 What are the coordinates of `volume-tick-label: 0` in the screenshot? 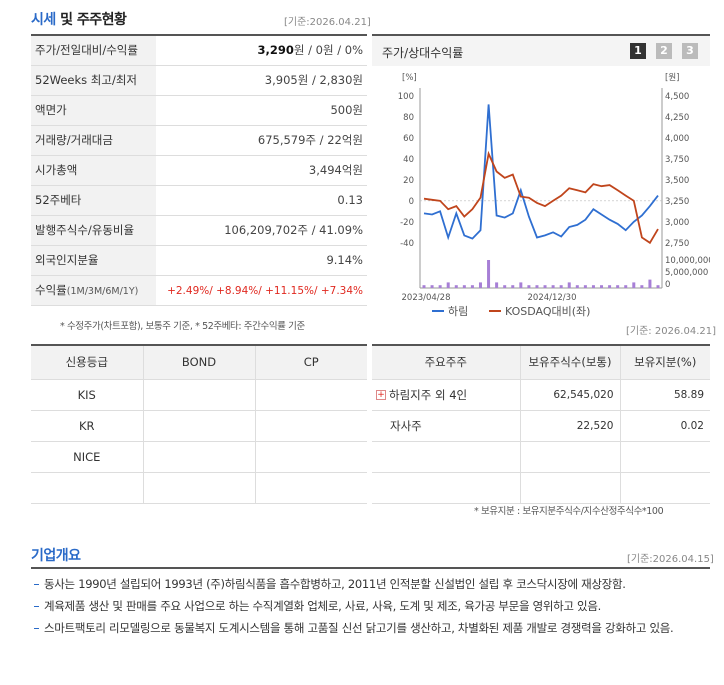 It's located at (667, 285).